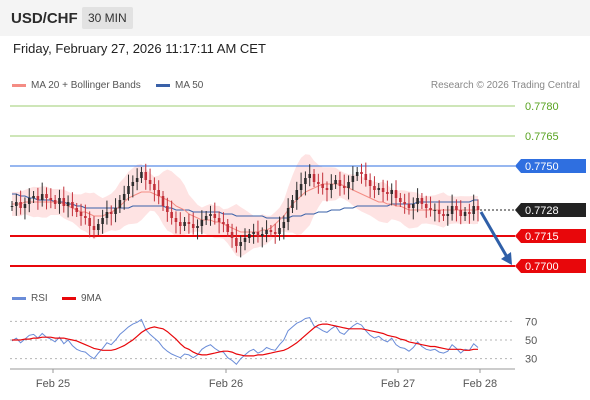 This screenshot has height=400, width=590. What do you see at coordinates (19, 85) in the screenshot?
I see `ma20-swatch` at bounding box center [19, 85].